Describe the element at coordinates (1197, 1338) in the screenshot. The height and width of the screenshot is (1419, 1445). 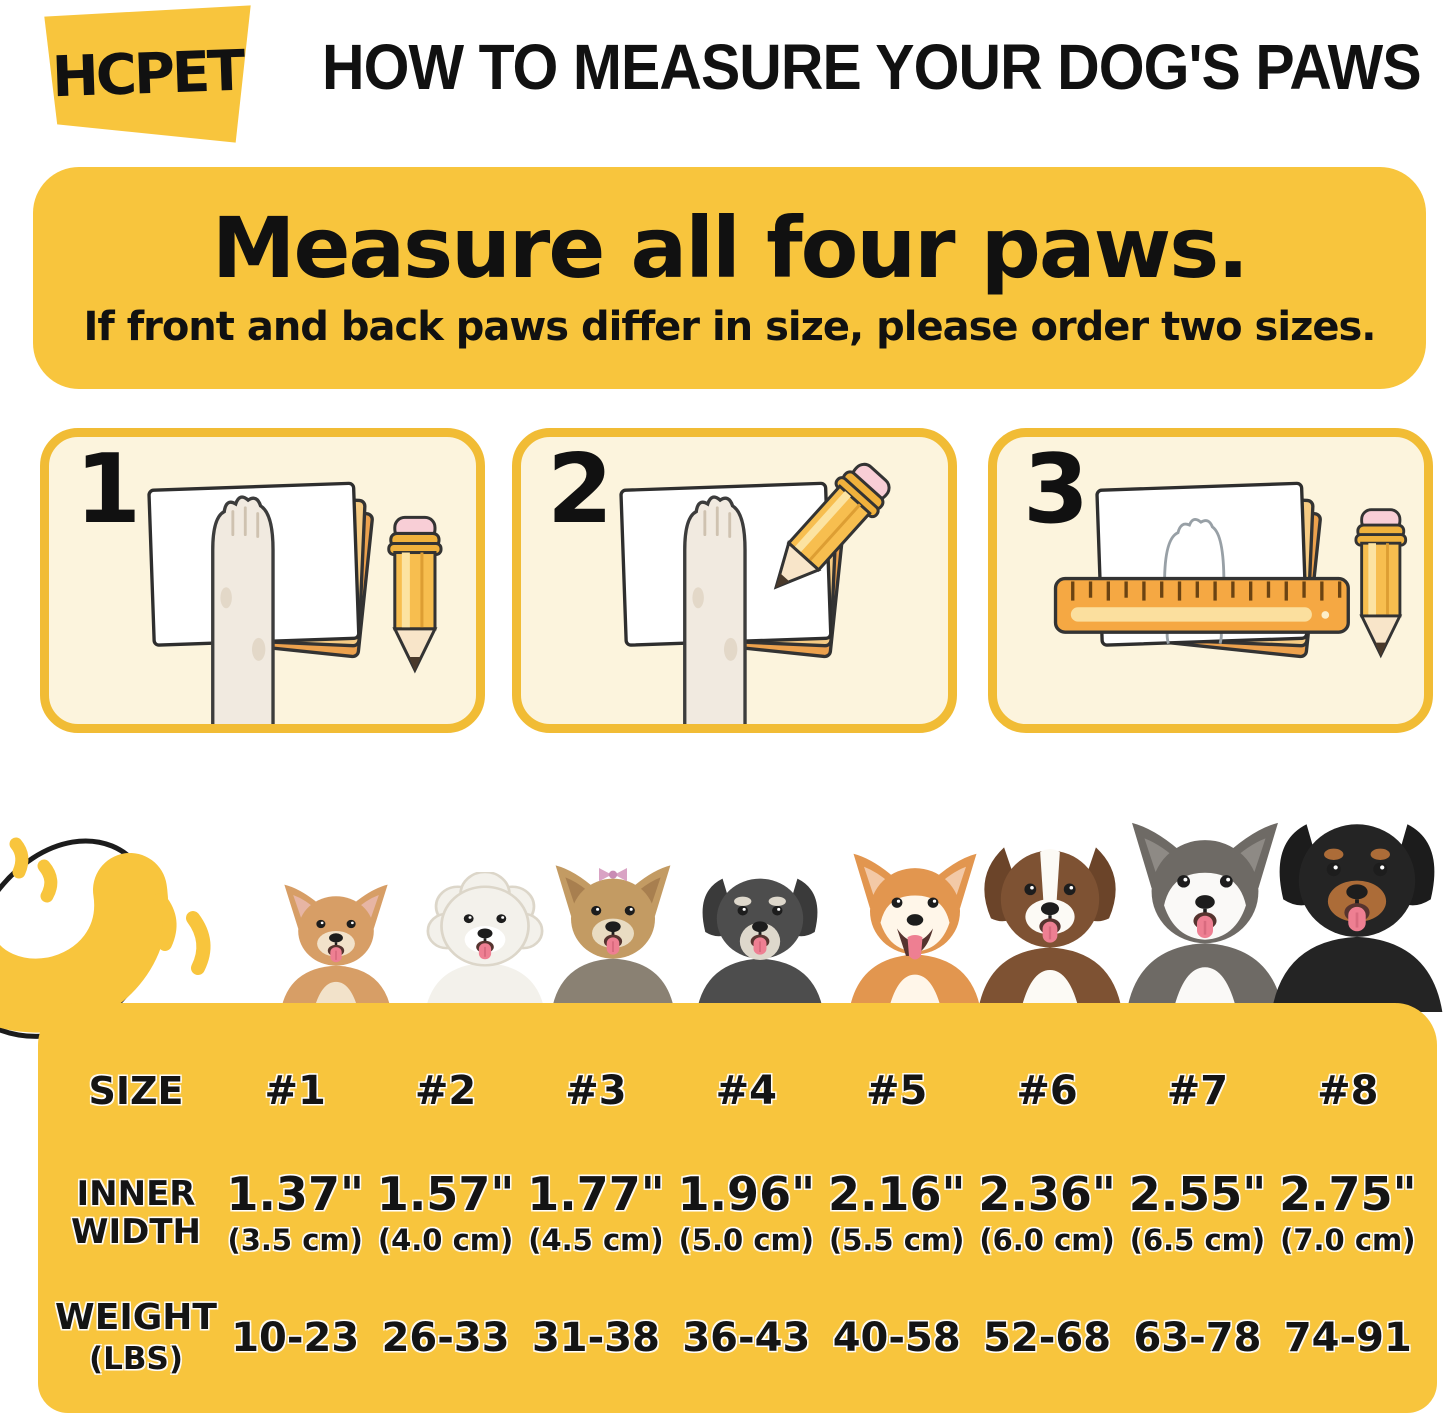
I see `weight-value-7: 63-78` at that location.